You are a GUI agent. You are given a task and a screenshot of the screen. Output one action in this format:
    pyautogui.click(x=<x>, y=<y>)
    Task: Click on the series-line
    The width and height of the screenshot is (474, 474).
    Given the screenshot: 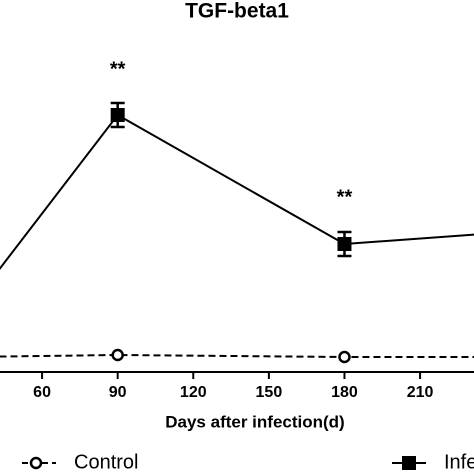 What is the action you would take?
    pyautogui.click(x=237, y=355)
    